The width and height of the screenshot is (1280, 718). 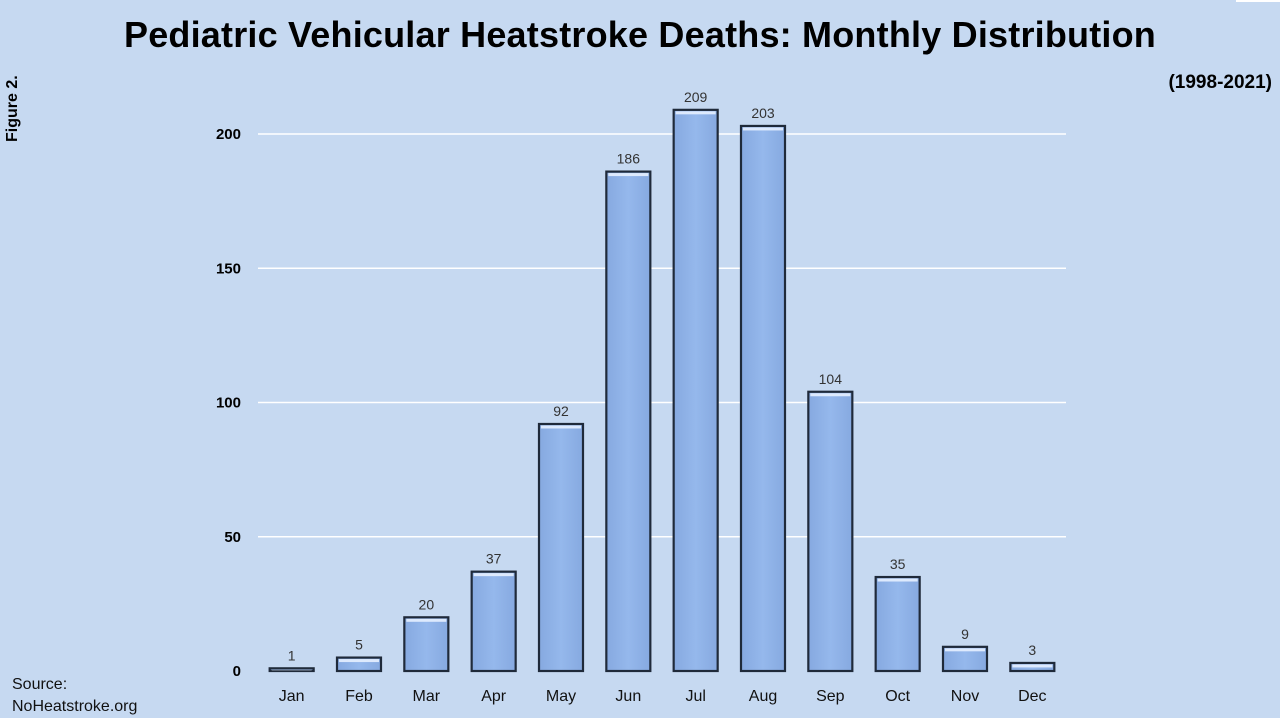 What do you see at coordinates (561, 547) in the screenshot?
I see `bar-may` at bounding box center [561, 547].